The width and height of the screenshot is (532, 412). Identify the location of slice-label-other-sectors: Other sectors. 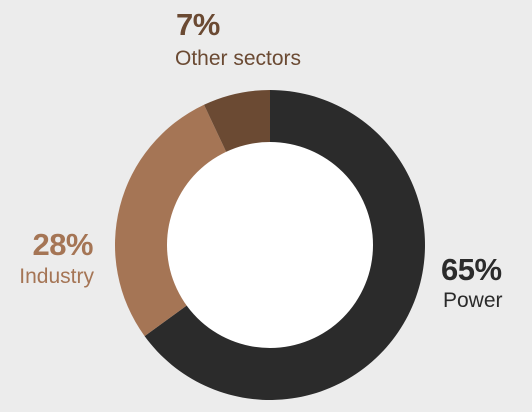
(238, 58).